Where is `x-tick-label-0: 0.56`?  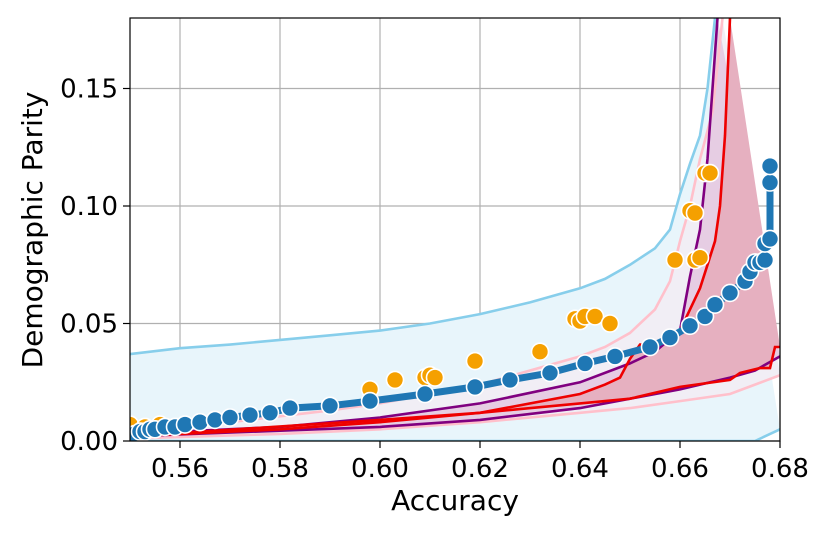 x-tick-label-0: 0.56 is located at coordinates (180, 469).